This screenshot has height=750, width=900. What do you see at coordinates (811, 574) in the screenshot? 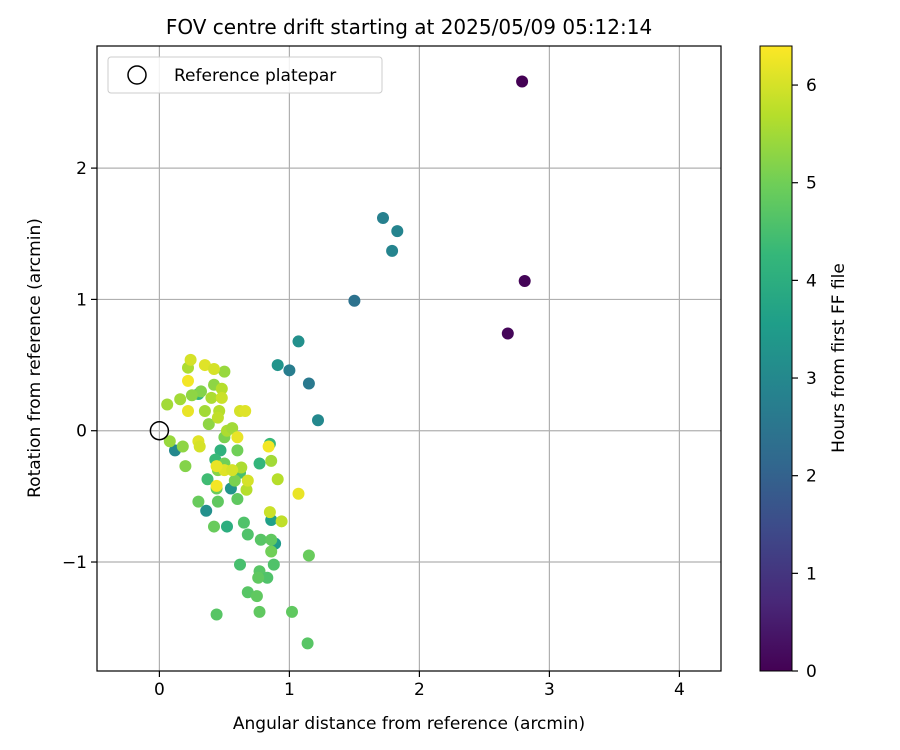
I see `colorbar-tick-label: 1` at bounding box center [811, 574].